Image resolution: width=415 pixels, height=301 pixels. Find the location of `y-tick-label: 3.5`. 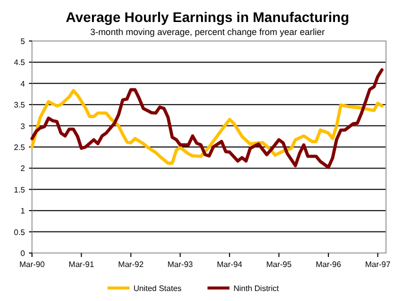

y-tick-label: 3.5 is located at coordinates (20, 105).